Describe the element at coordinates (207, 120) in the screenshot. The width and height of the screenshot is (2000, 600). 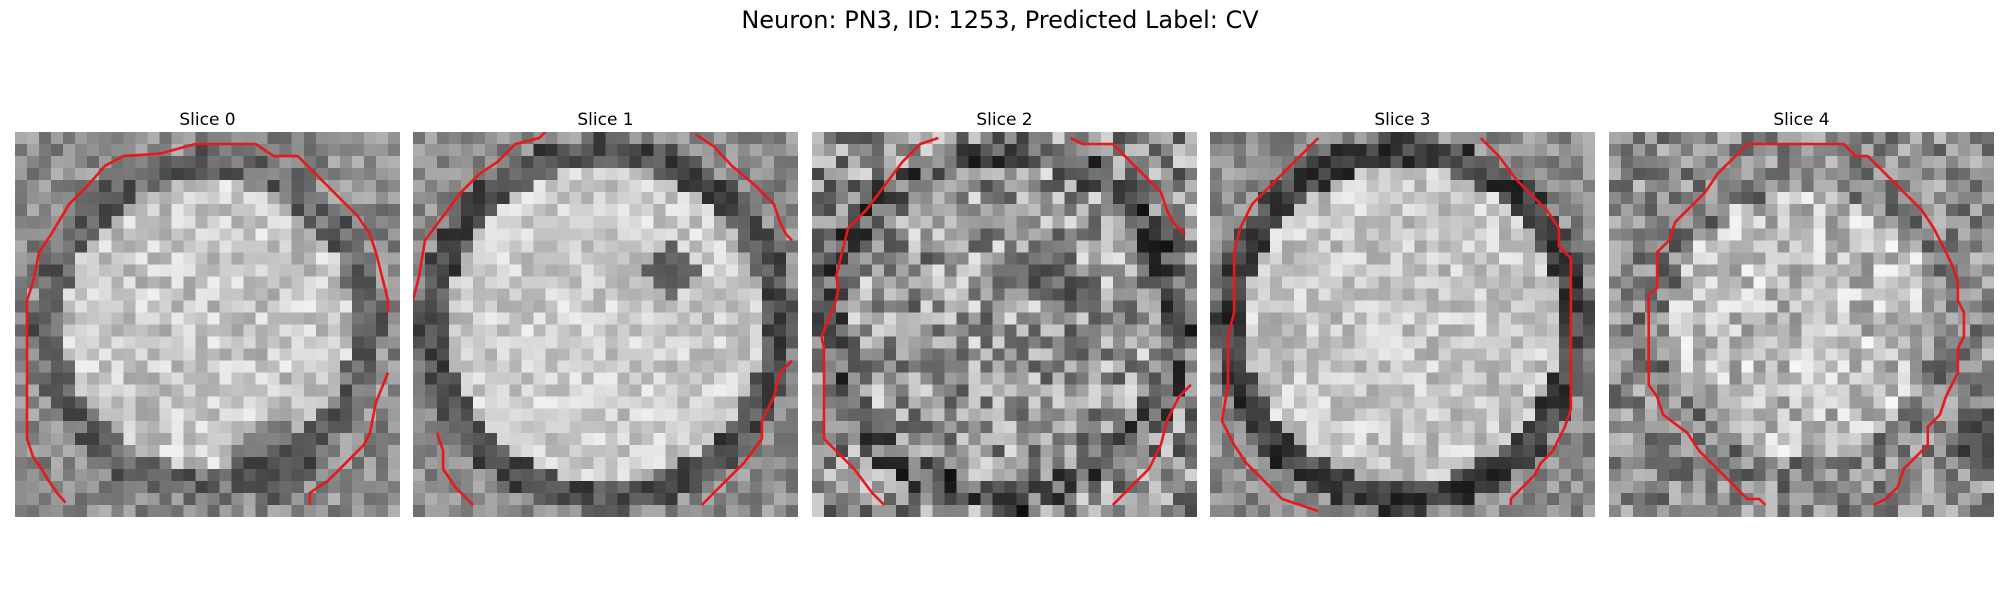
I see `slice-title: Slice 0` at that location.